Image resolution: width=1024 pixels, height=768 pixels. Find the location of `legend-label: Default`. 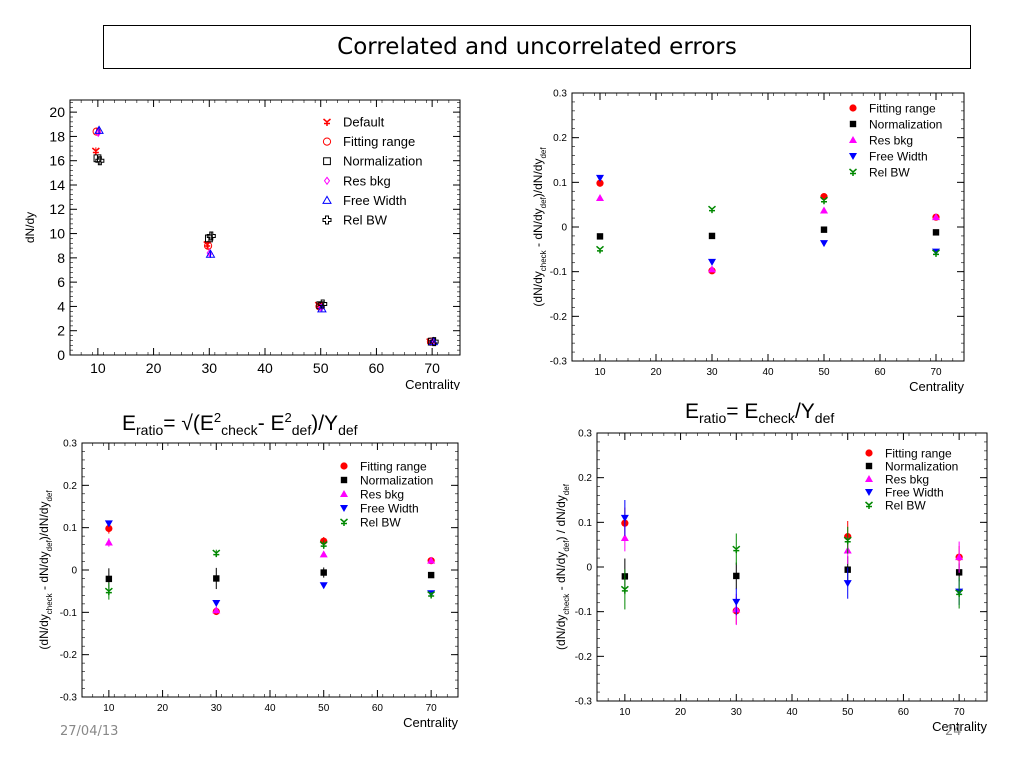

legend-label: Default is located at coordinates (364, 122).